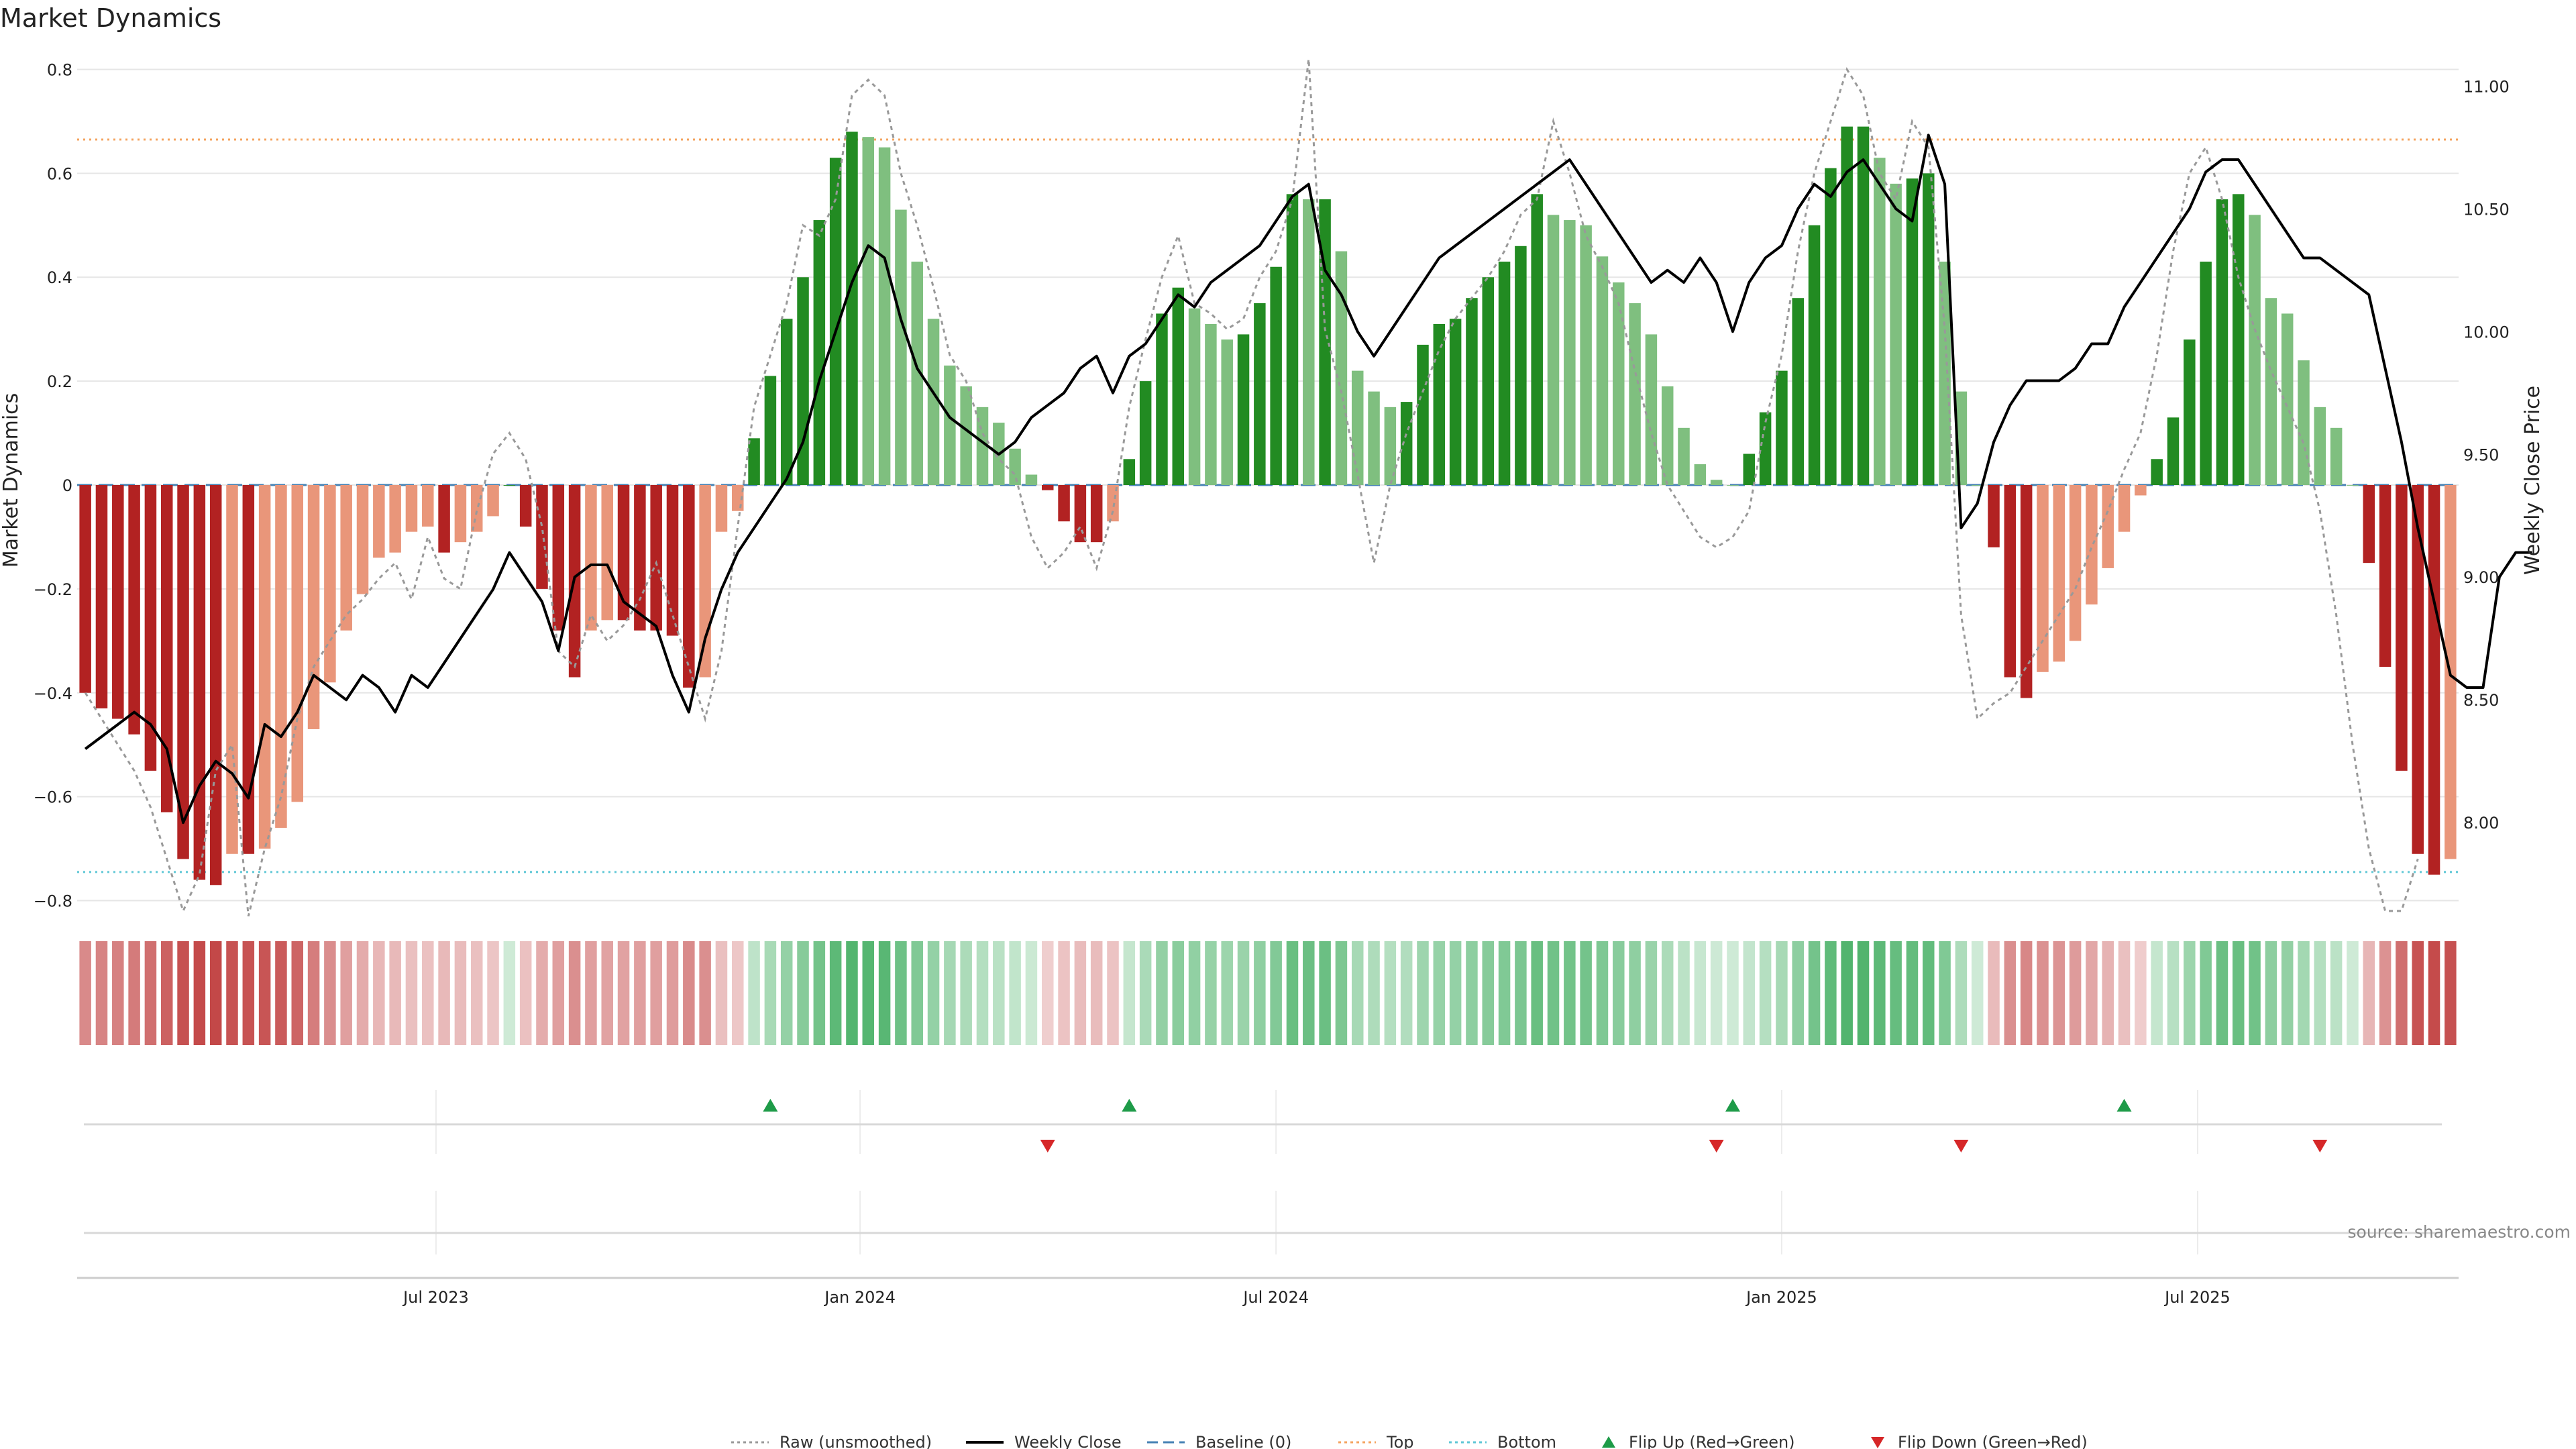  I want to click on y-axis-label: Market Dynamics, so click(11, 480).